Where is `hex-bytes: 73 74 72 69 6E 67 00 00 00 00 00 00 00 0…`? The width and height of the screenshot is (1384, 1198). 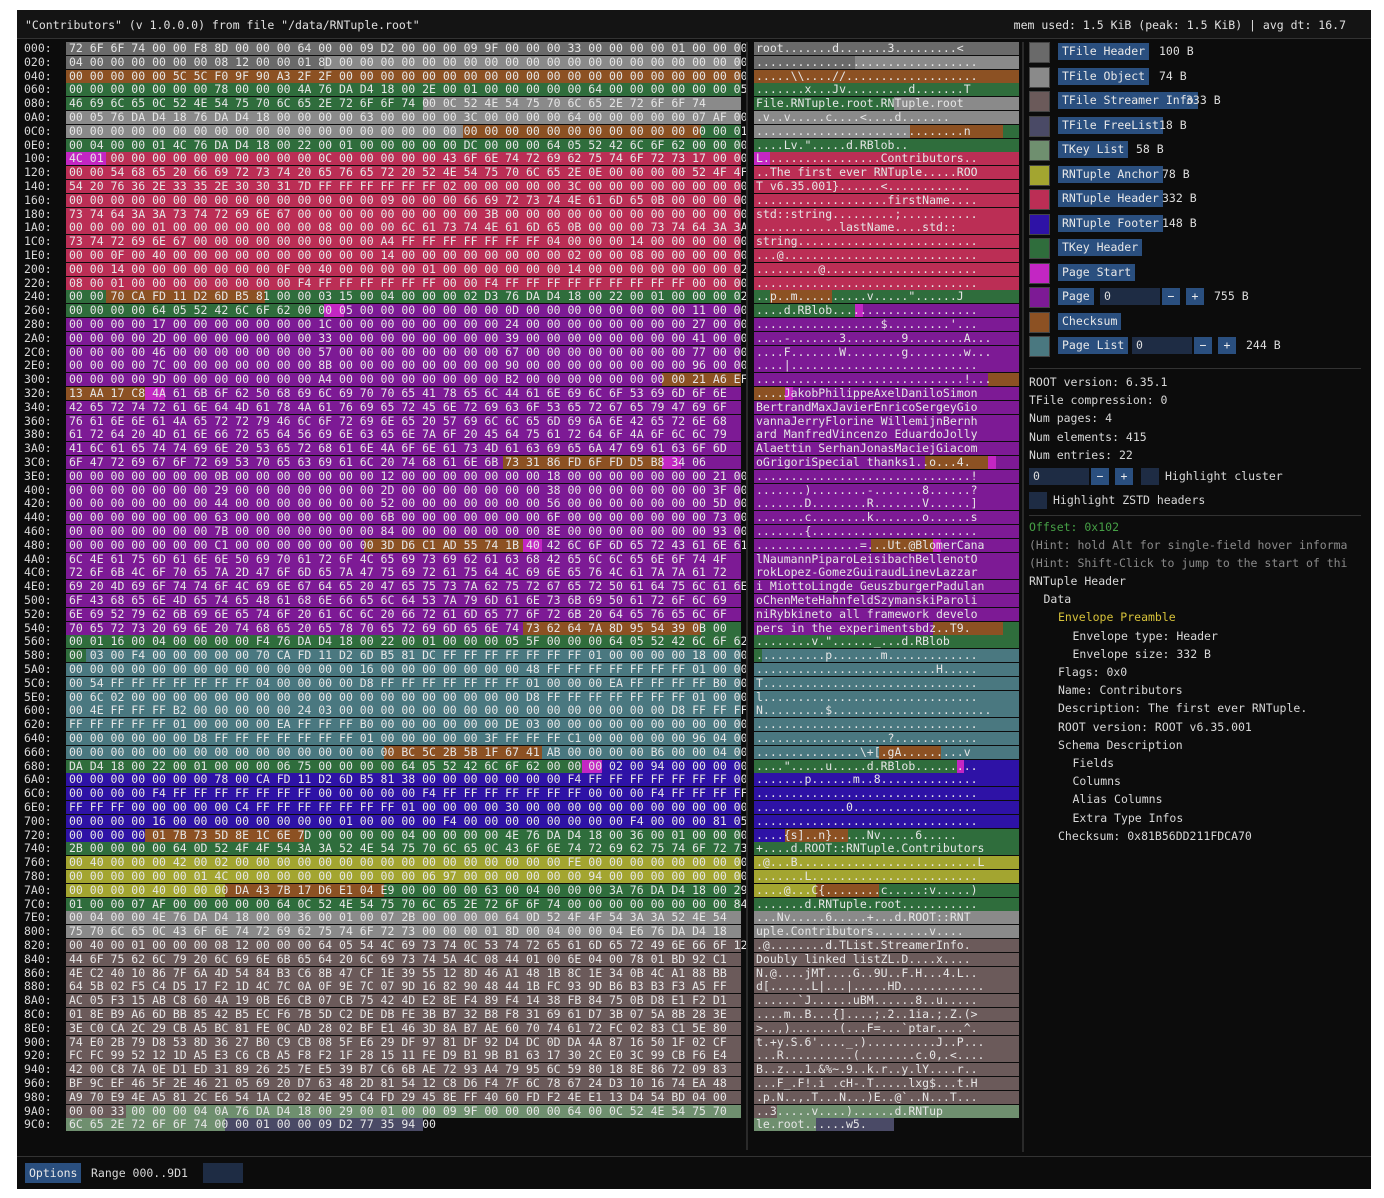 hex-bytes: 73 74 72 69 6E 67 00 00 00 00 00 00 00 0… is located at coordinates (417, 241).